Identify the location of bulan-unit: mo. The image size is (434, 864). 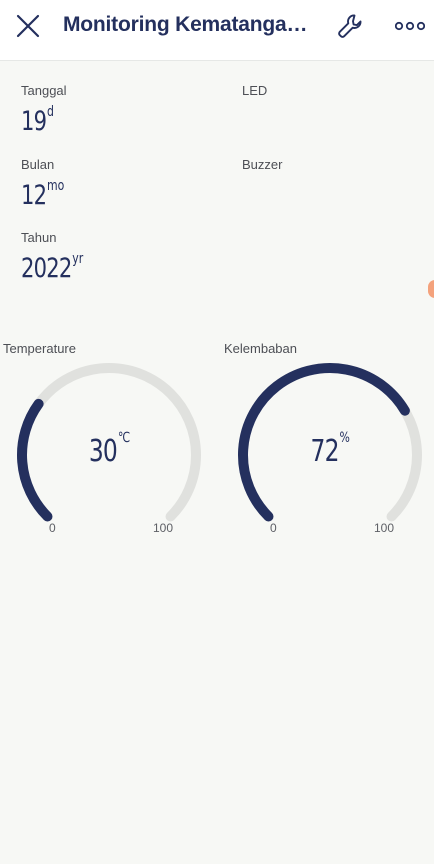
(56, 186).